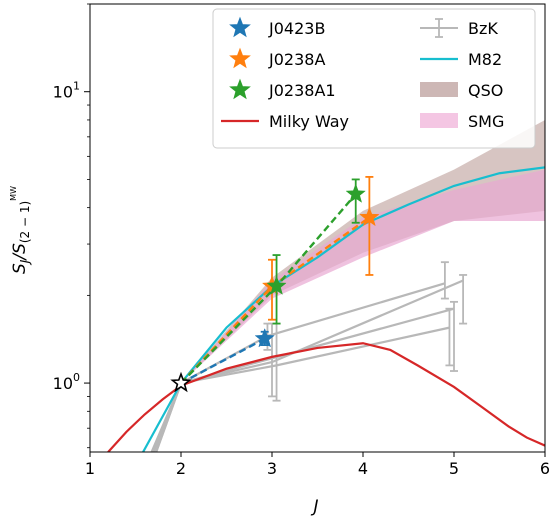  What do you see at coordinates (66, 382) in the screenshot?
I see `y-tick-label: 10⁰` at bounding box center [66, 382].